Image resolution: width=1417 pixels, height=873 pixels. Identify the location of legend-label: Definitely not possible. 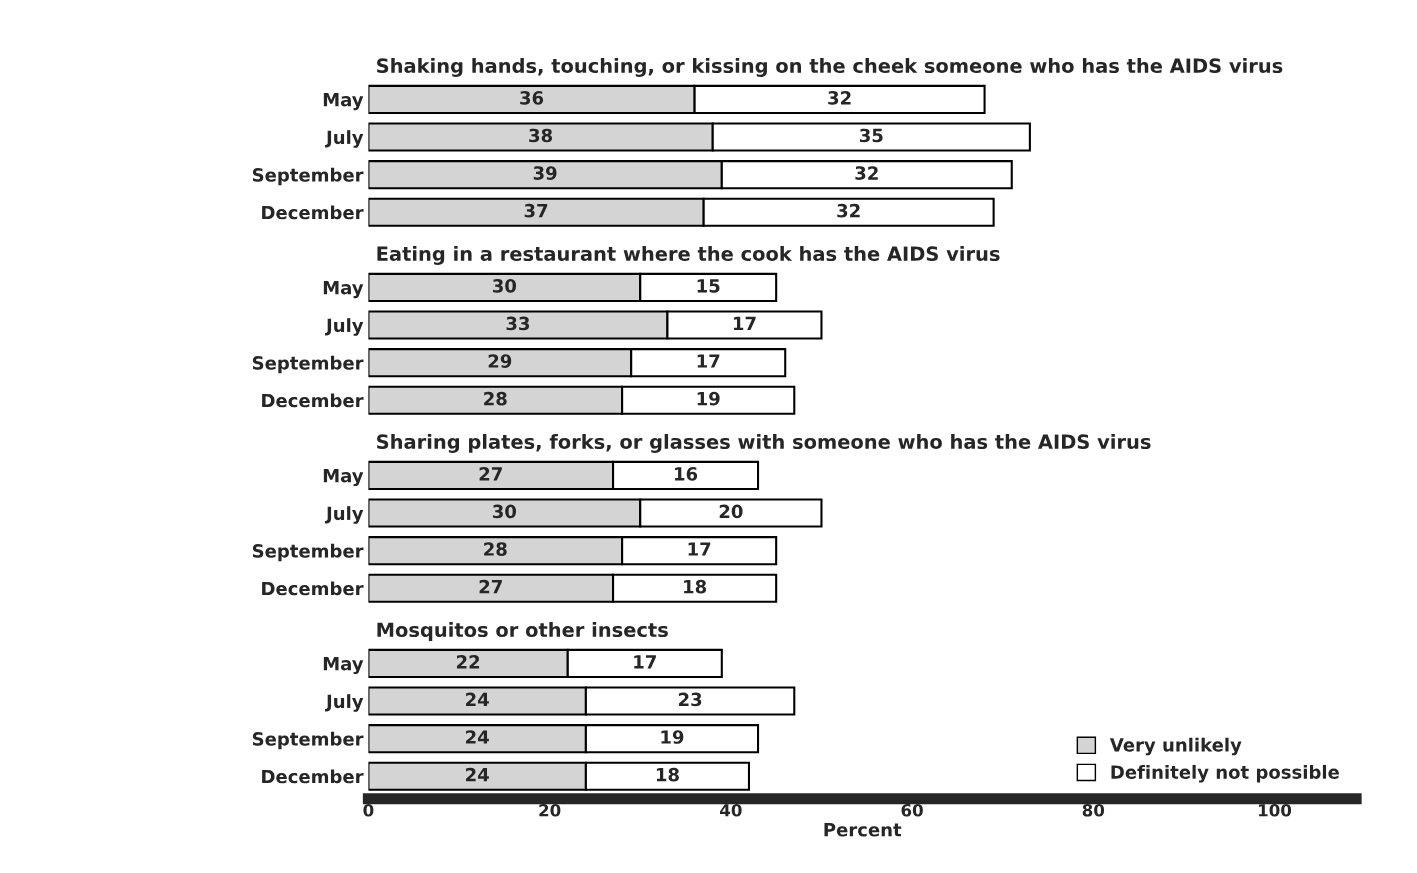
(1225, 773).